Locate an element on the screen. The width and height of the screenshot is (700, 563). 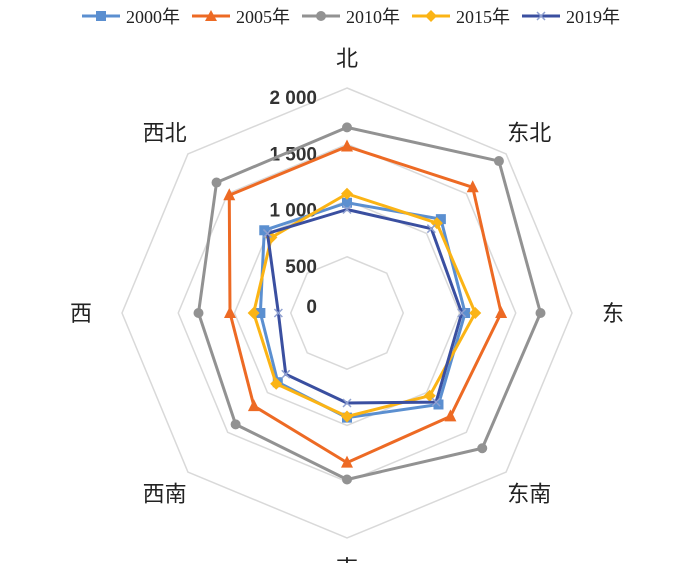
legend-item-2019: 2019年 is located at coordinates (570, 16).